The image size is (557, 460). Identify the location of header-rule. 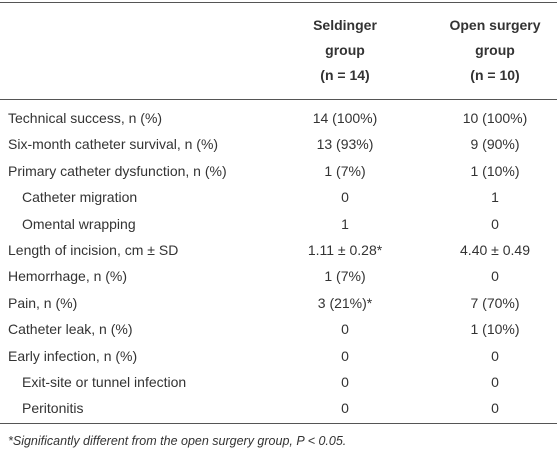
(278, 99).